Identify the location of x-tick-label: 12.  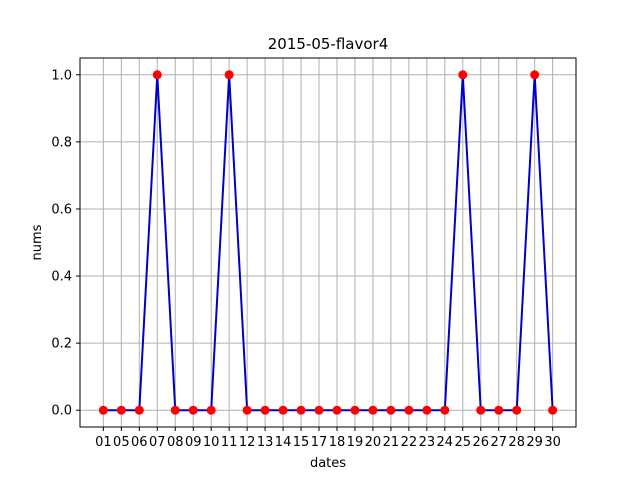
(247, 442).